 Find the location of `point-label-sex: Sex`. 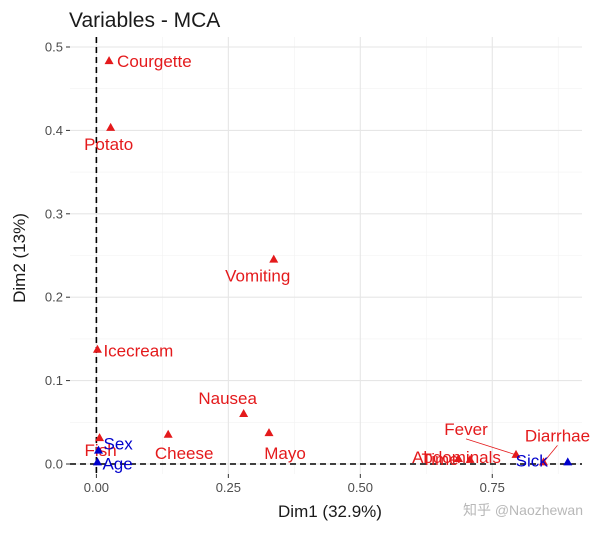

point-label-sex: Sex is located at coordinates (119, 444).